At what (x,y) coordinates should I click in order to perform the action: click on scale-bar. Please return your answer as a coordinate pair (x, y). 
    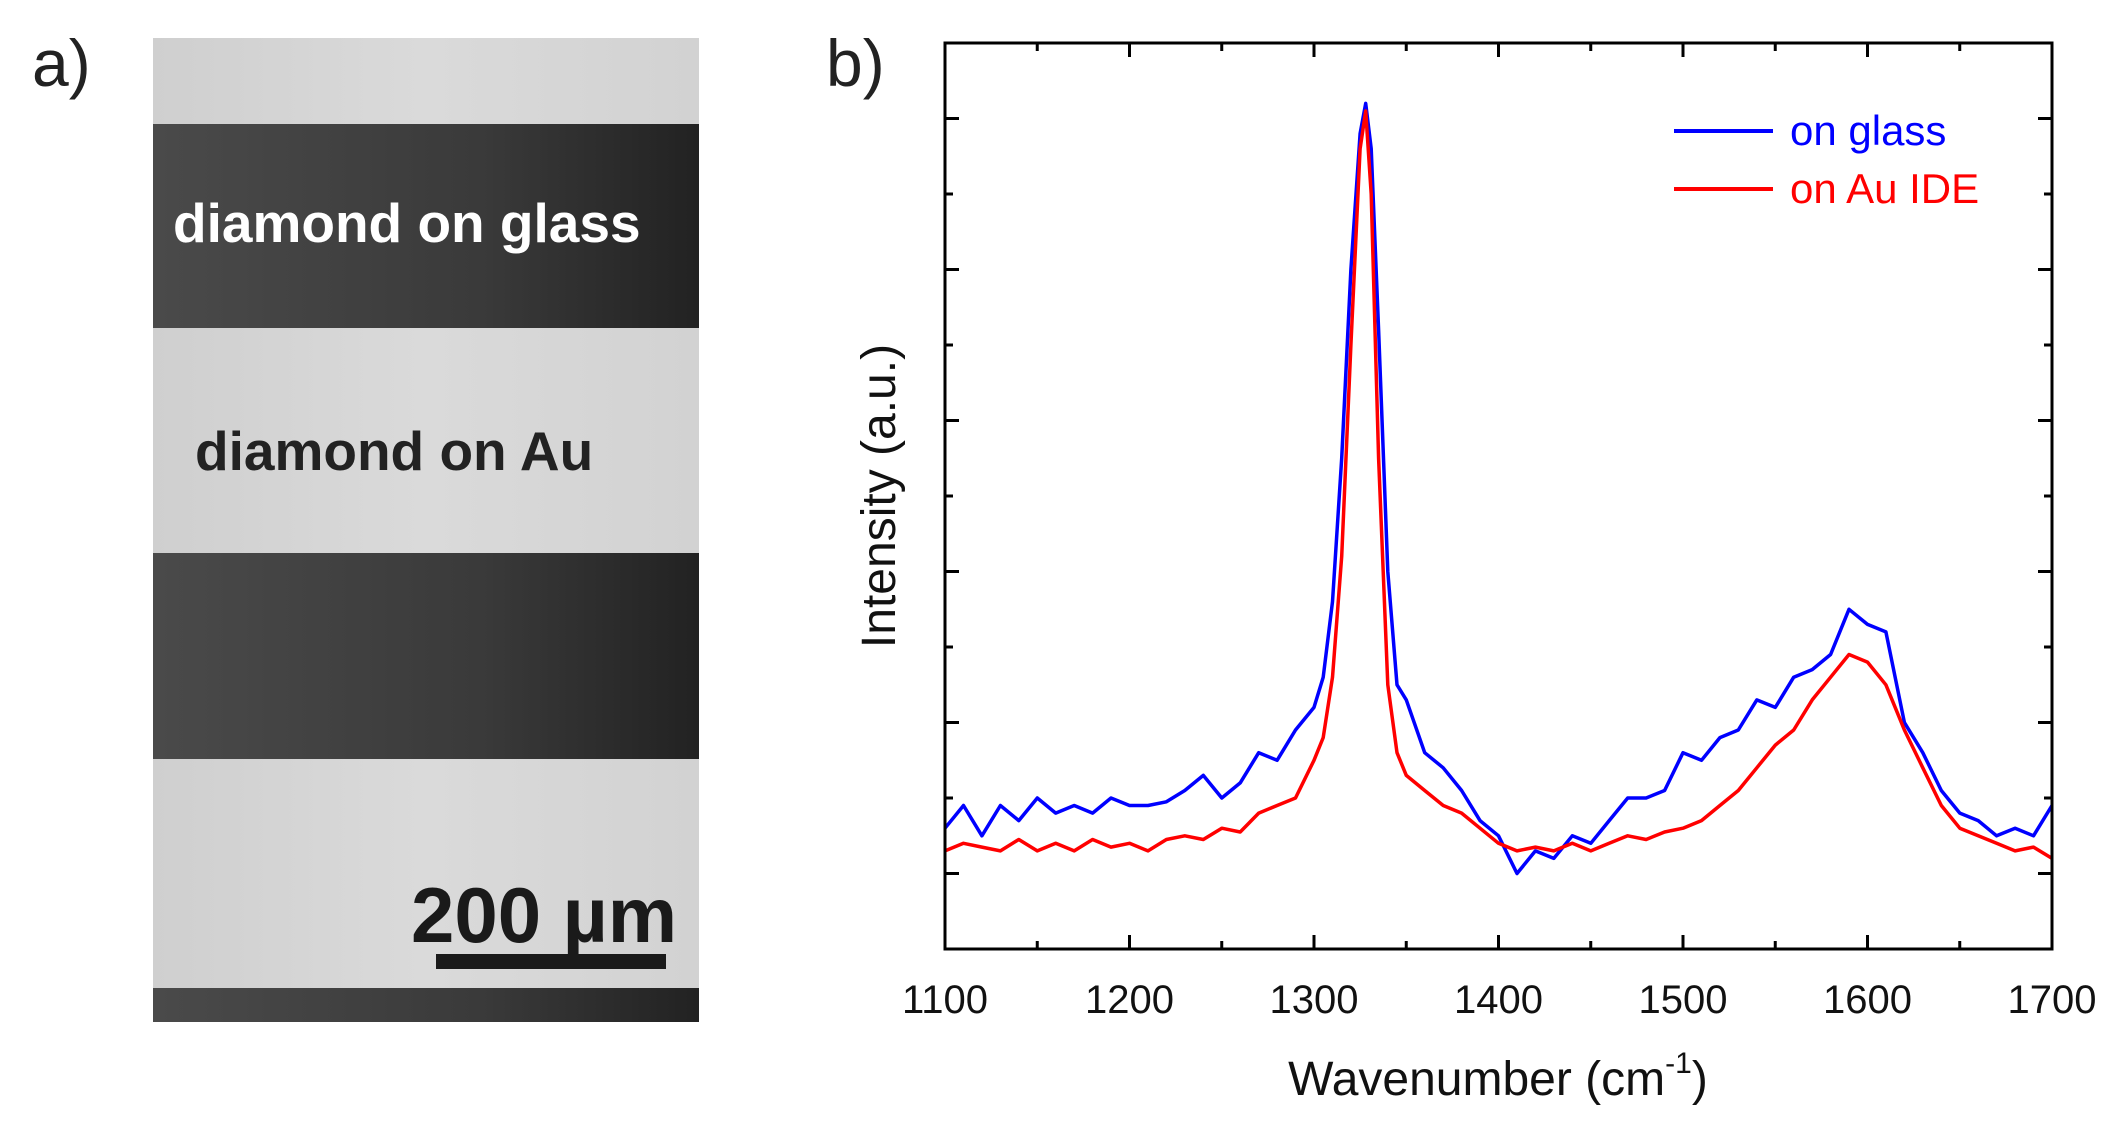
    Looking at the image, I should click on (551, 961).